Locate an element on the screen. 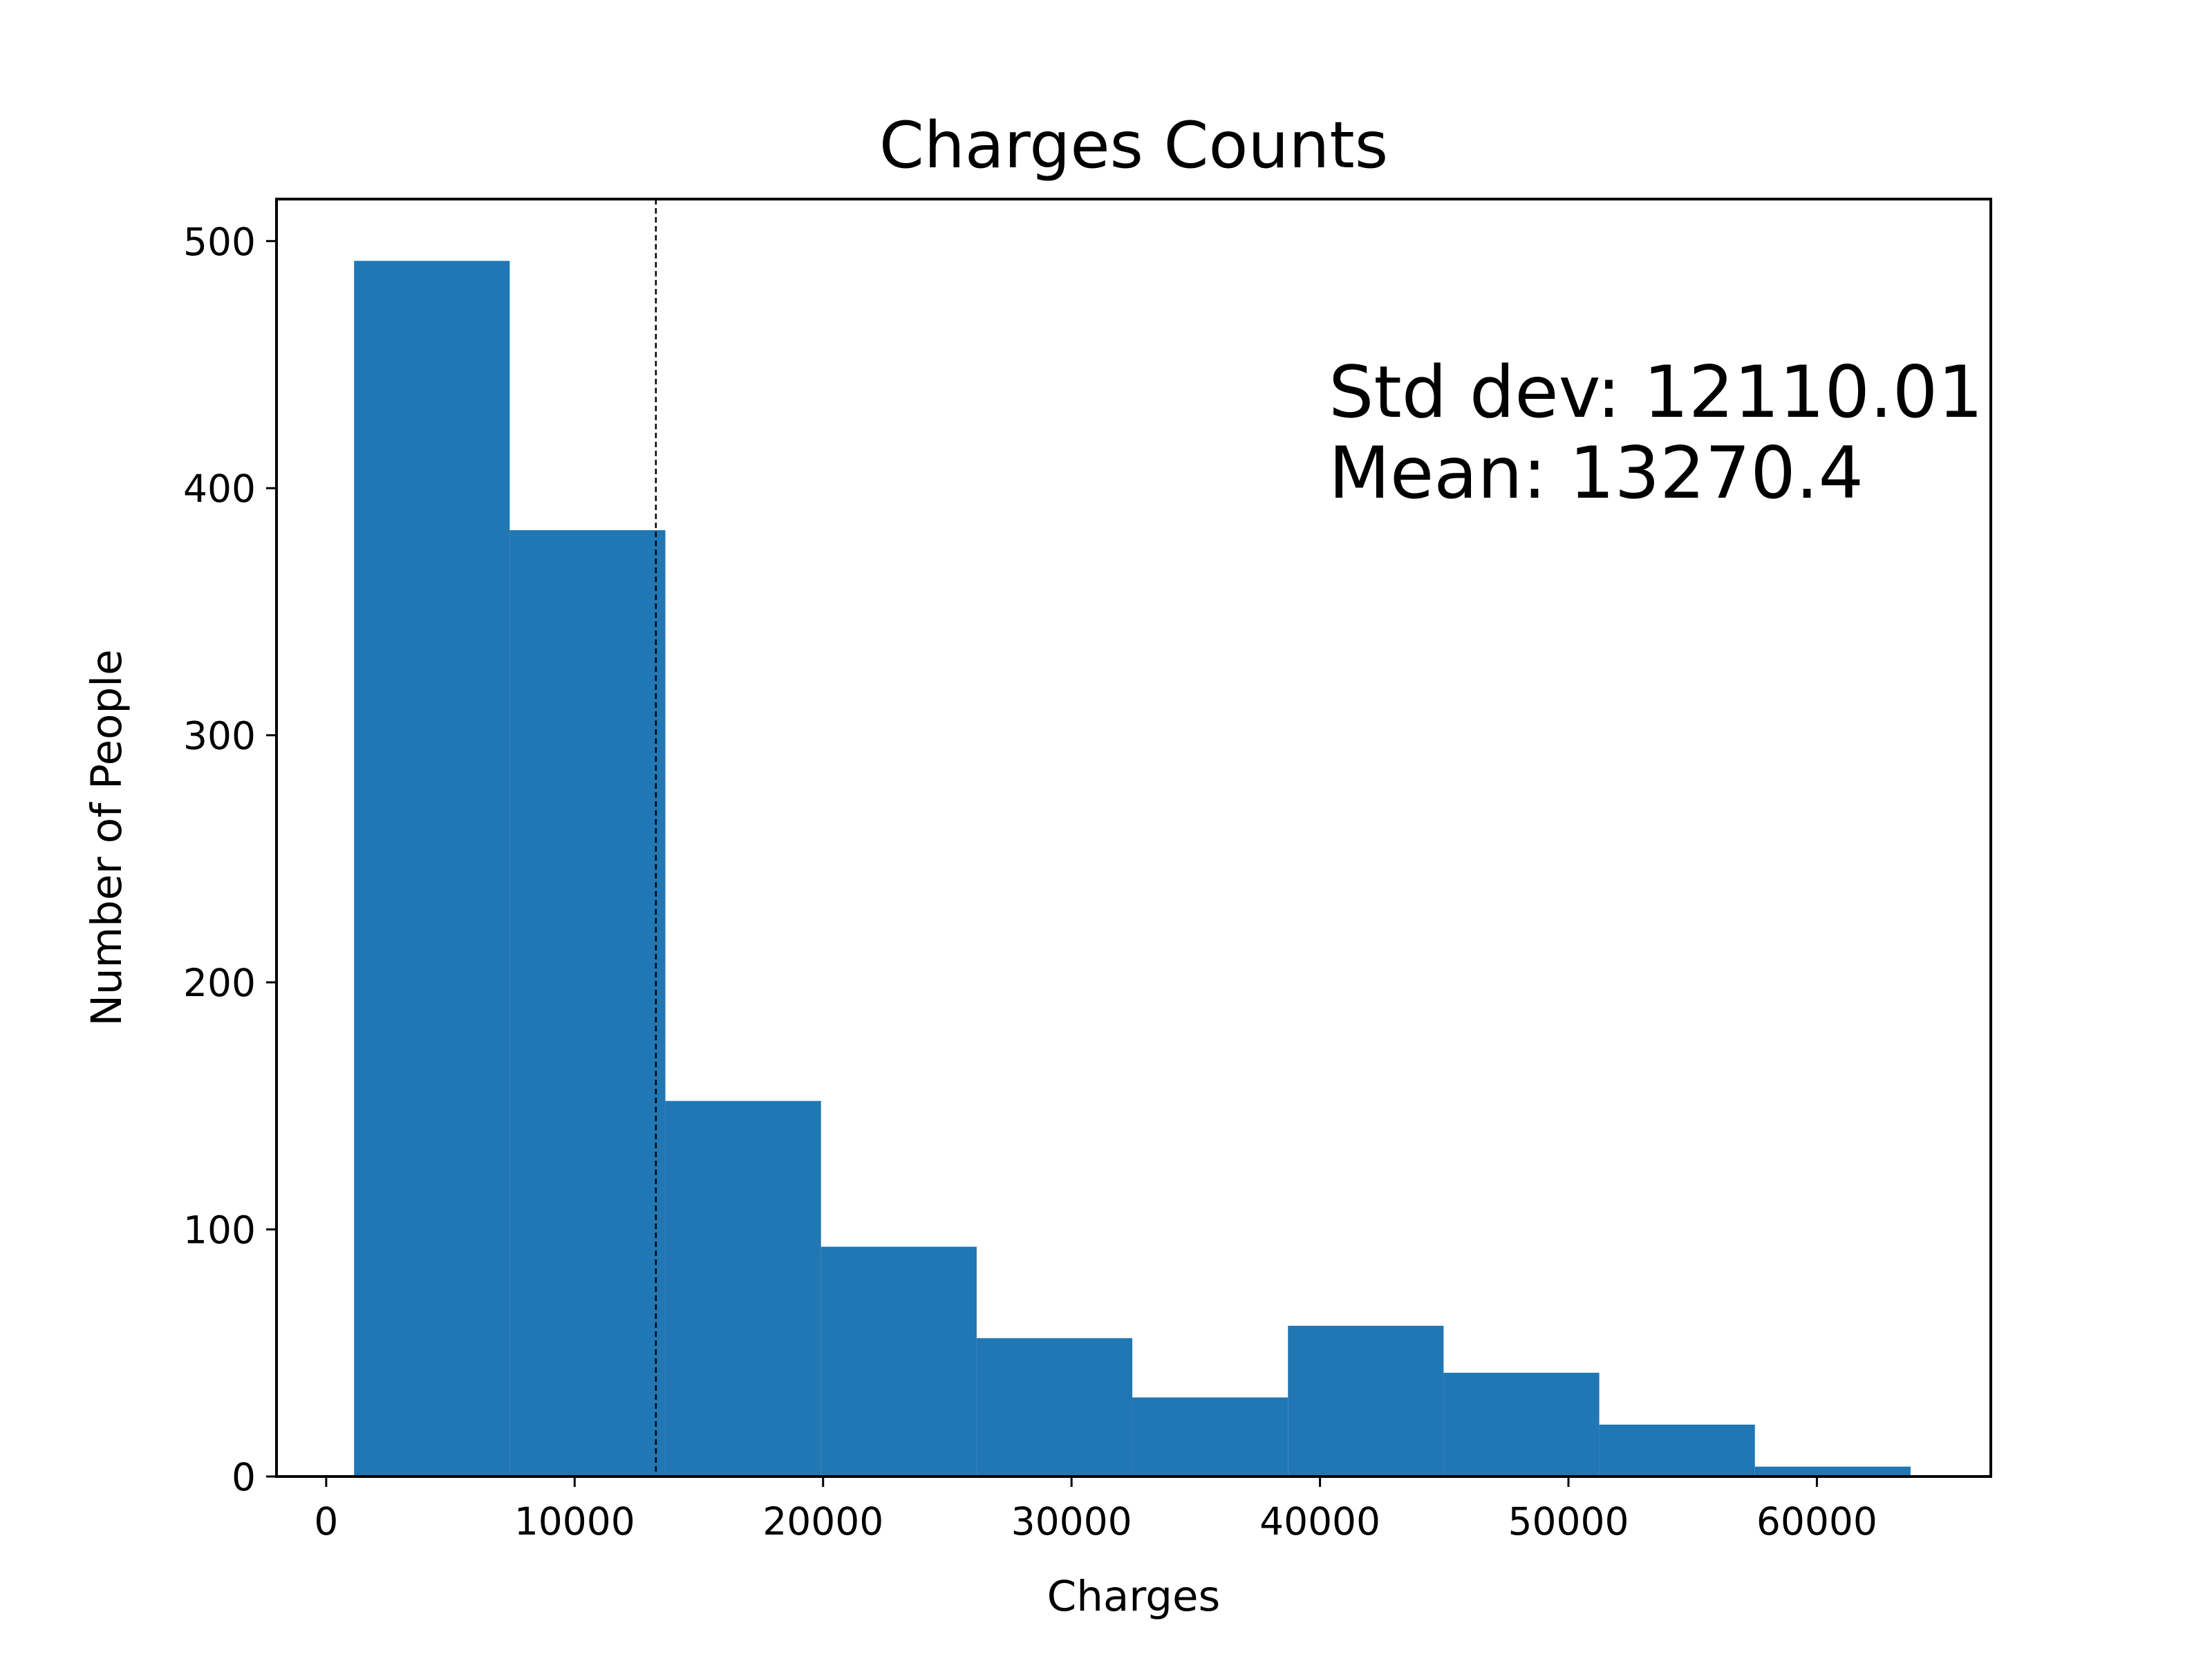 This screenshot has width=2212, height=1659. y-axis-label: Number of People is located at coordinates (106, 838).